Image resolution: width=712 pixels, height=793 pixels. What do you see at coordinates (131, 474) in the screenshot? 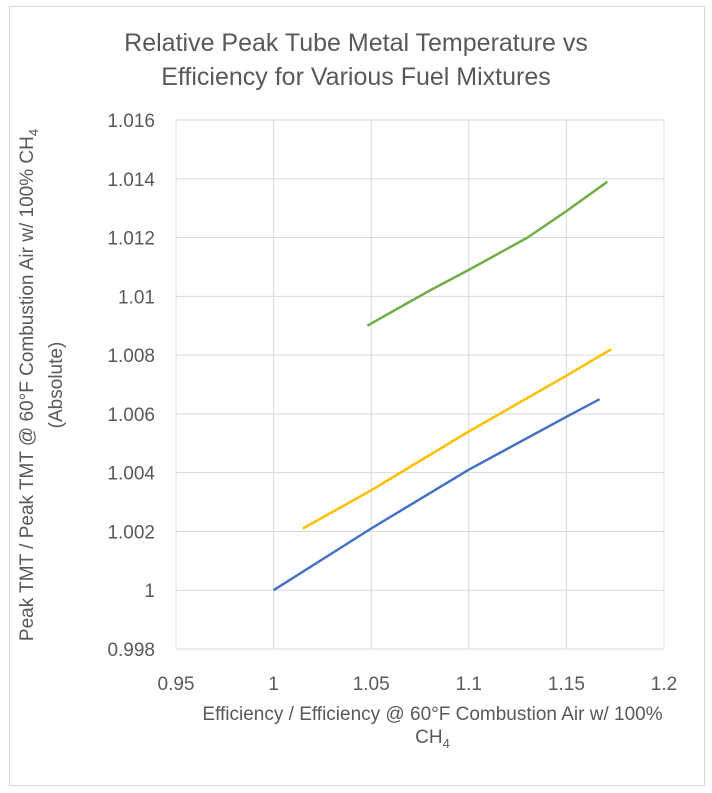
I see `y-tick-label: 1.004` at bounding box center [131, 474].